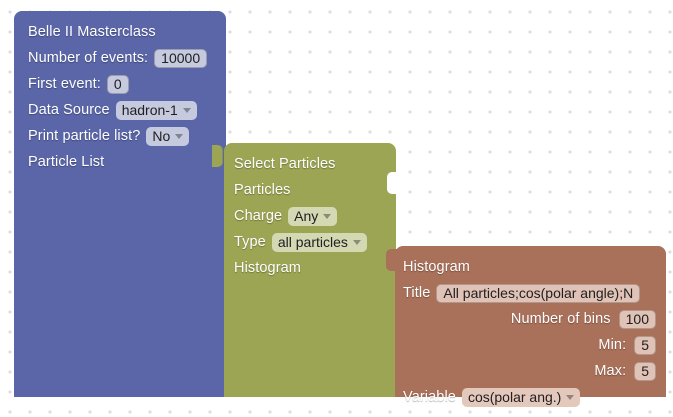  I want to click on field-min: 5, so click(645, 345).